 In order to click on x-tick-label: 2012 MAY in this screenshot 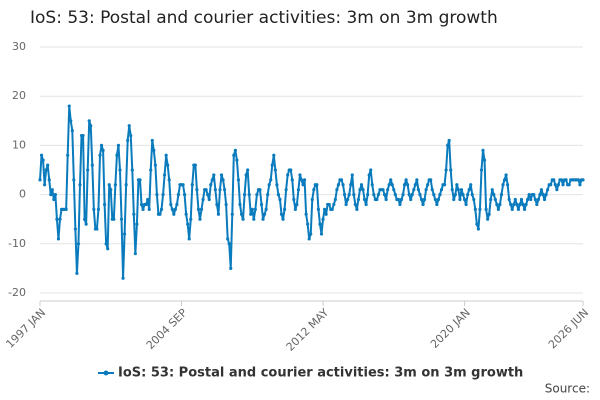, I will do `click(308, 330)`.